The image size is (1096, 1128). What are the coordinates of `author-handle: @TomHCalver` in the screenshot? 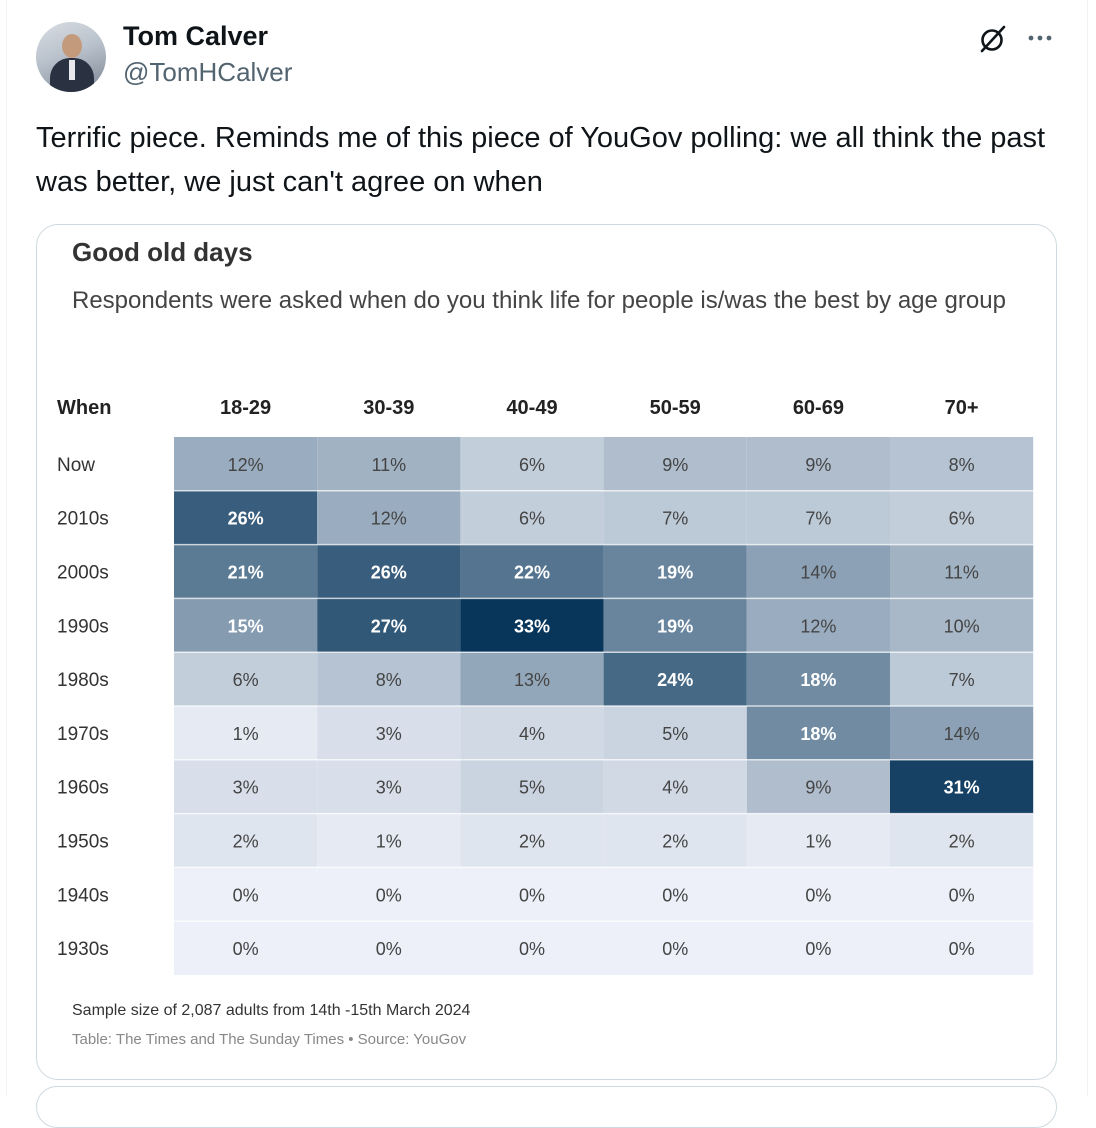 It's located at (208, 72).